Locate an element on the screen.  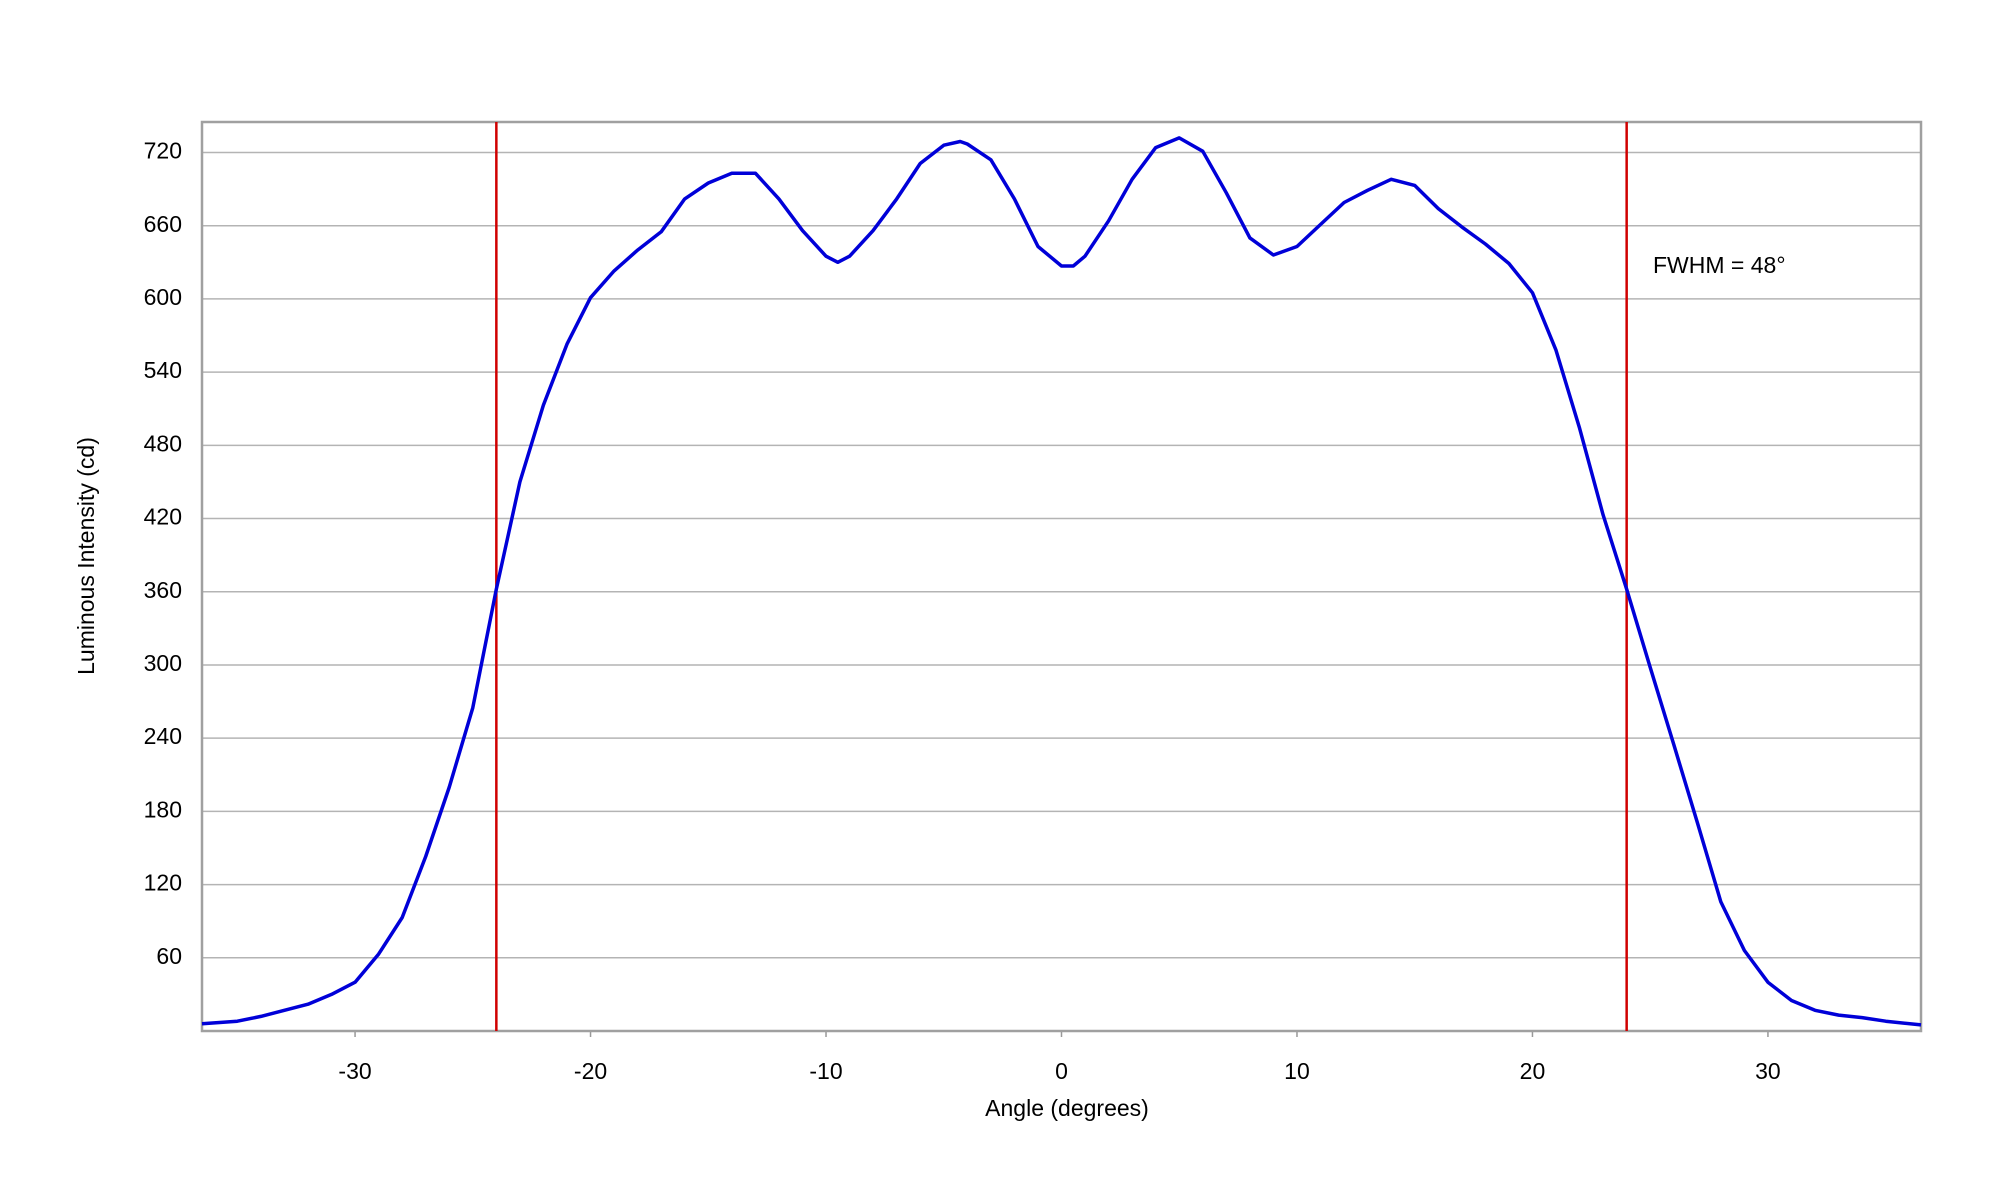
x-tick-label: 10 is located at coordinates (1297, 1071).